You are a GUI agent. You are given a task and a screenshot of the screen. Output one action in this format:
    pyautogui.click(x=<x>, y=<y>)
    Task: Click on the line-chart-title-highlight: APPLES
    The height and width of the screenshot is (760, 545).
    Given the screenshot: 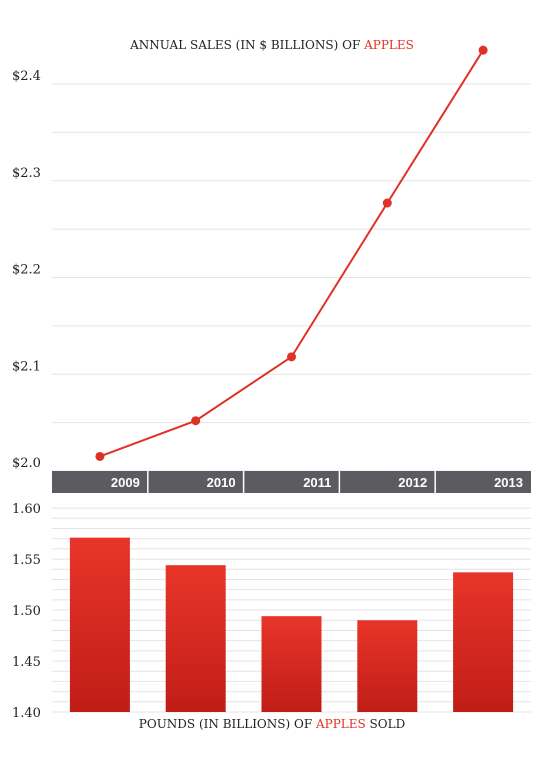 What is the action you would take?
    pyautogui.click(x=388, y=45)
    